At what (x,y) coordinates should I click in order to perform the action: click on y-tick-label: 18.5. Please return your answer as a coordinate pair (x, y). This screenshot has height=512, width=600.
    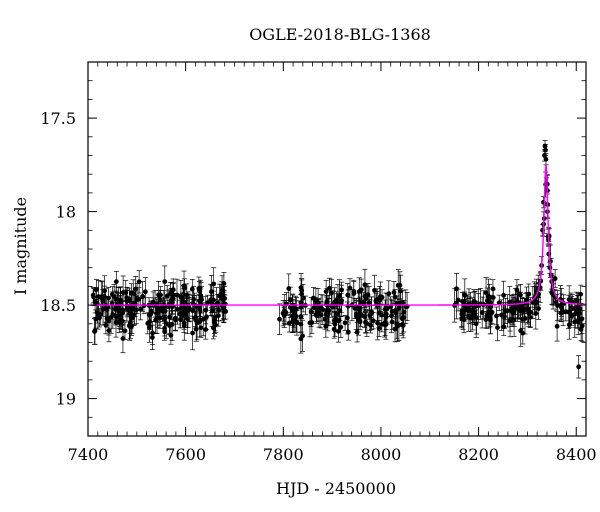
    Looking at the image, I should click on (58, 305).